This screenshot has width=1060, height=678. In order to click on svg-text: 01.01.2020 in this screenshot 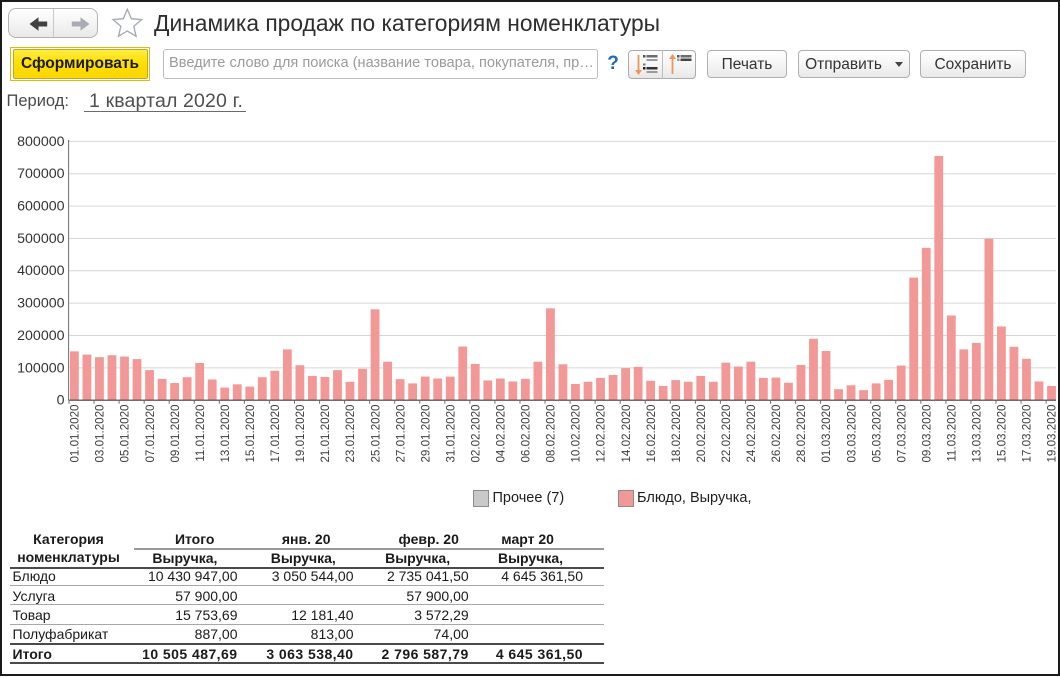, I will do `click(75, 434)`.